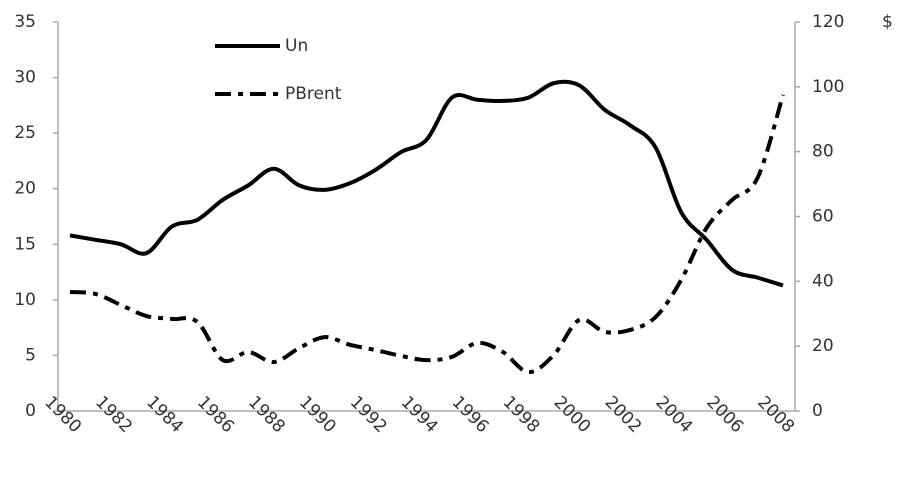  Describe the element at coordinates (25, 22) in the screenshot. I see `y-tick-label: 35` at that location.